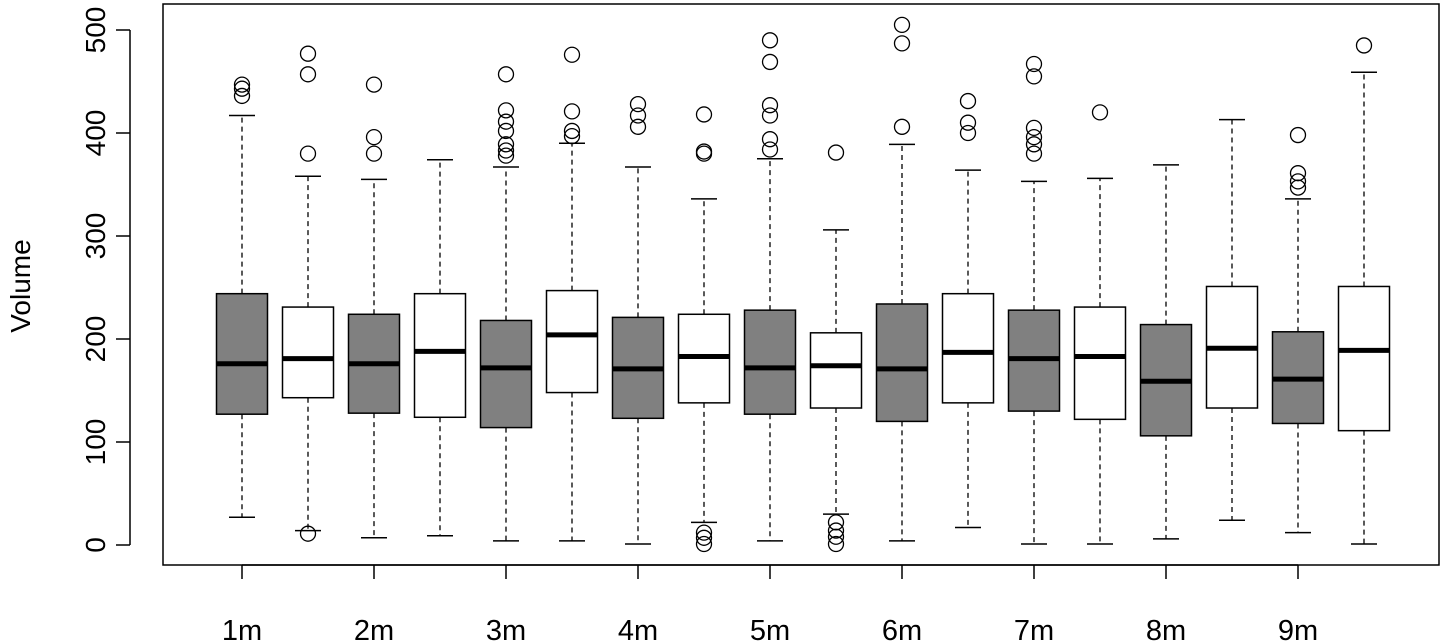 The height and width of the screenshot is (642, 1443). I want to click on y-tick-label: 500, so click(95, 30).